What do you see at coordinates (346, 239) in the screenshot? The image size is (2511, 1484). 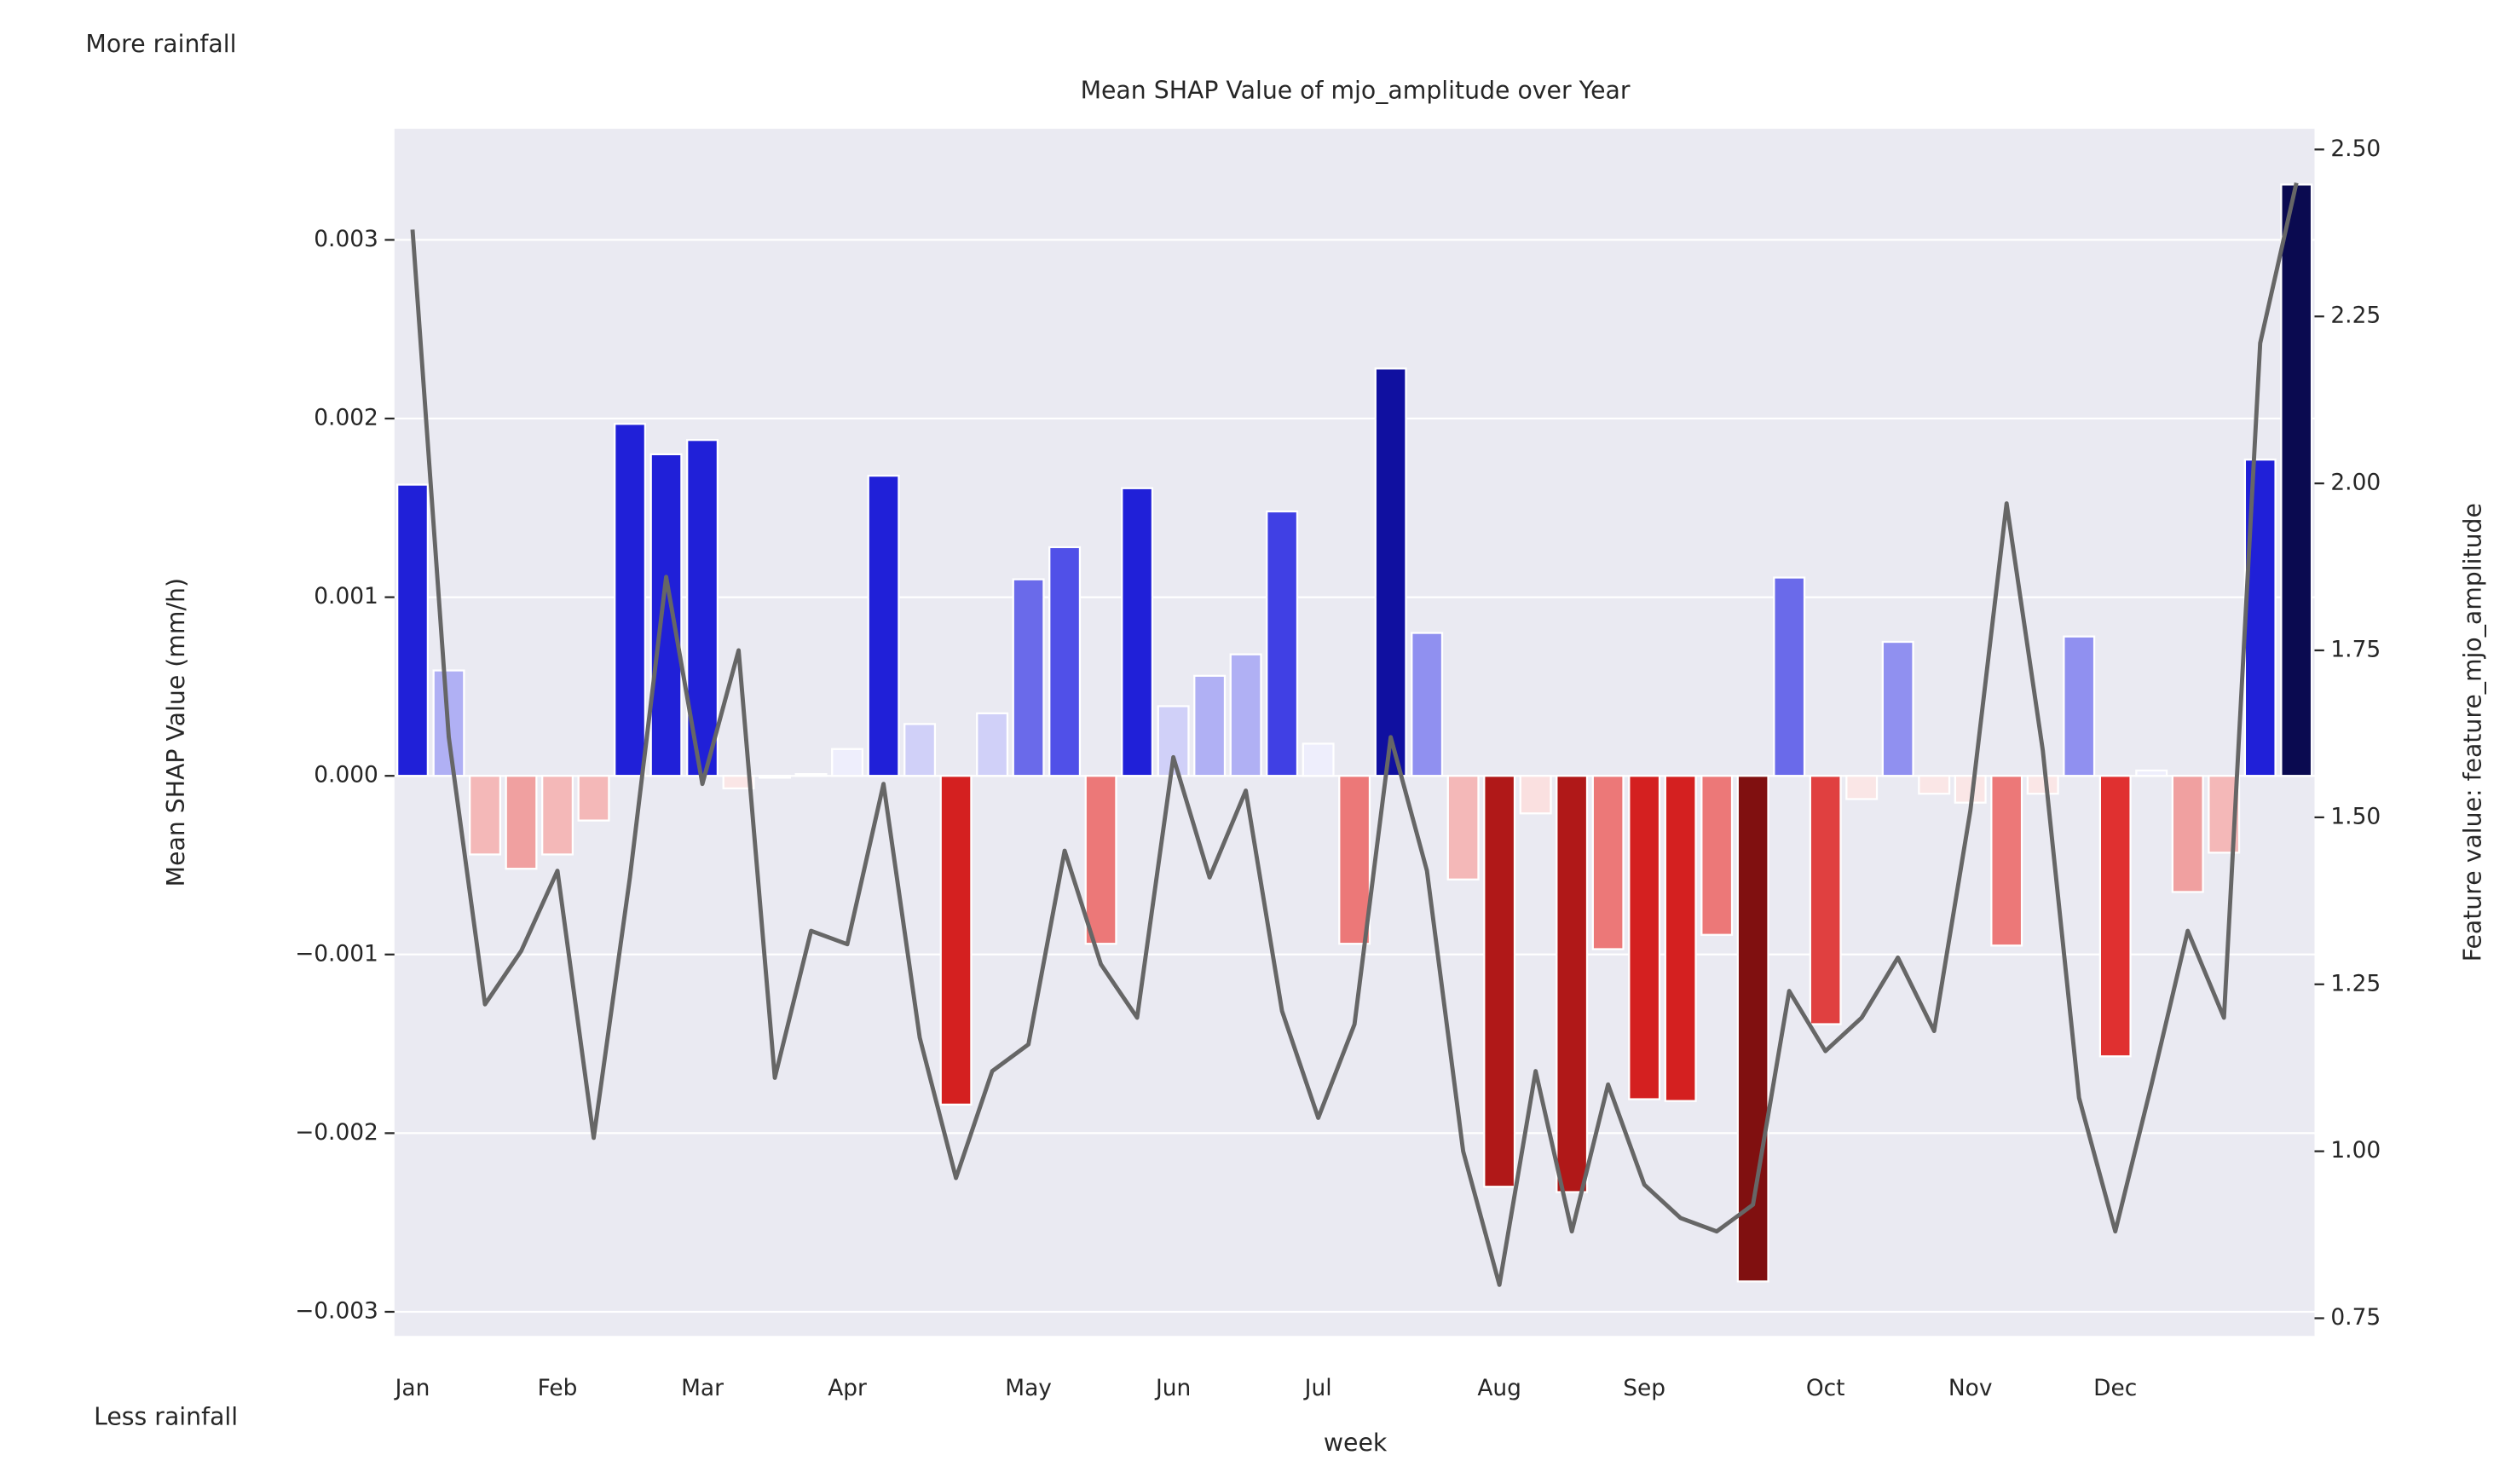 I see `y-tick-label: 0.003` at bounding box center [346, 239].